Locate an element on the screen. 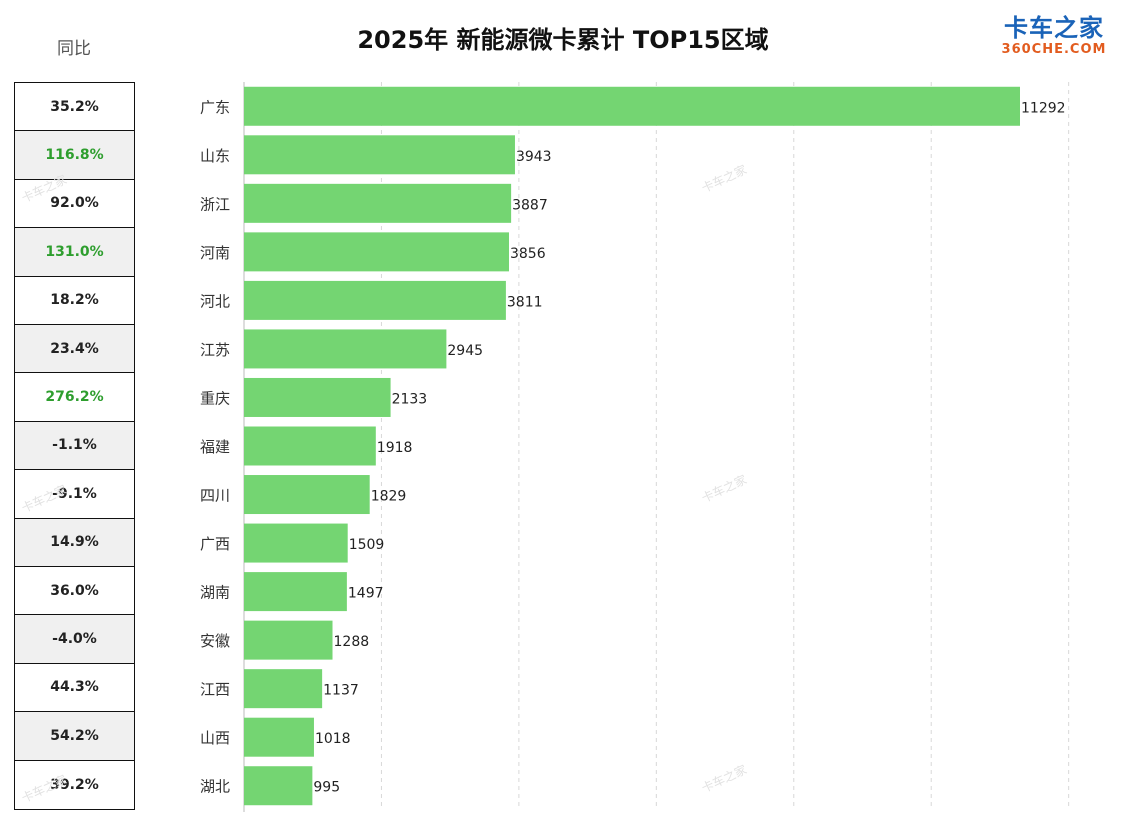  value-label: 1137 is located at coordinates (341, 691).